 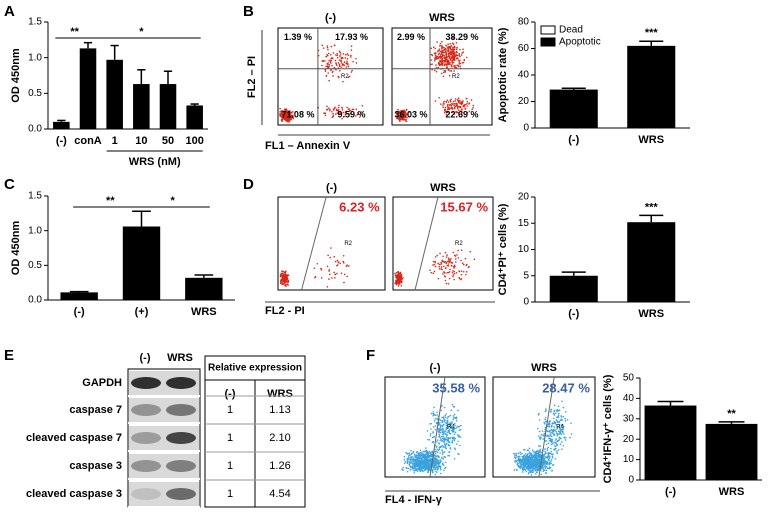 What do you see at coordinates (230, 410) in the screenshot?
I see `table-cell: 1` at bounding box center [230, 410].